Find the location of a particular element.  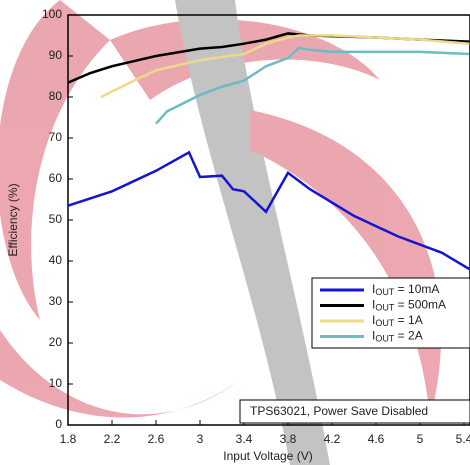

y-tick-label: 0 is located at coordinates (58, 424).